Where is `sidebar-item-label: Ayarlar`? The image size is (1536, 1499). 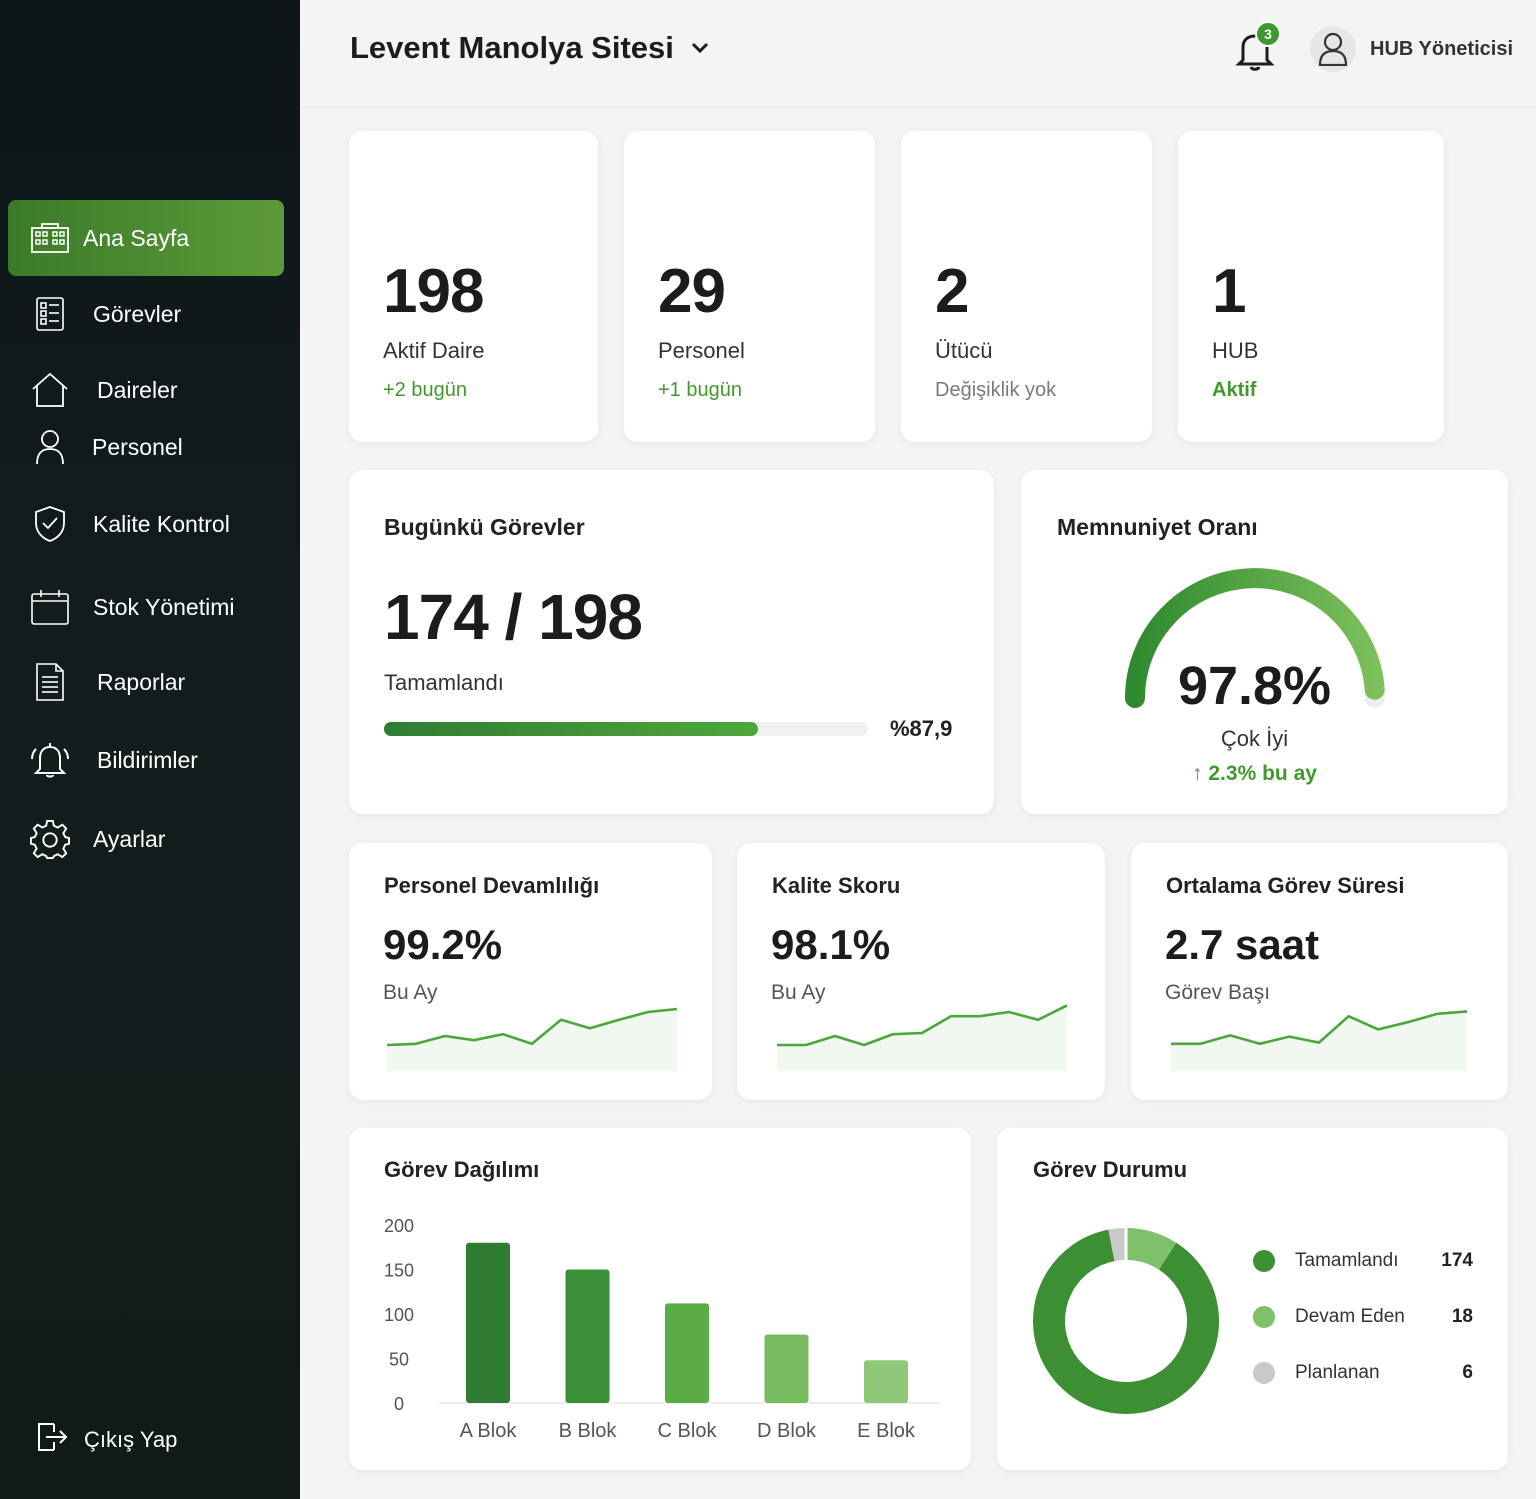 sidebar-item-label: Ayarlar is located at coordinates (129, 838).